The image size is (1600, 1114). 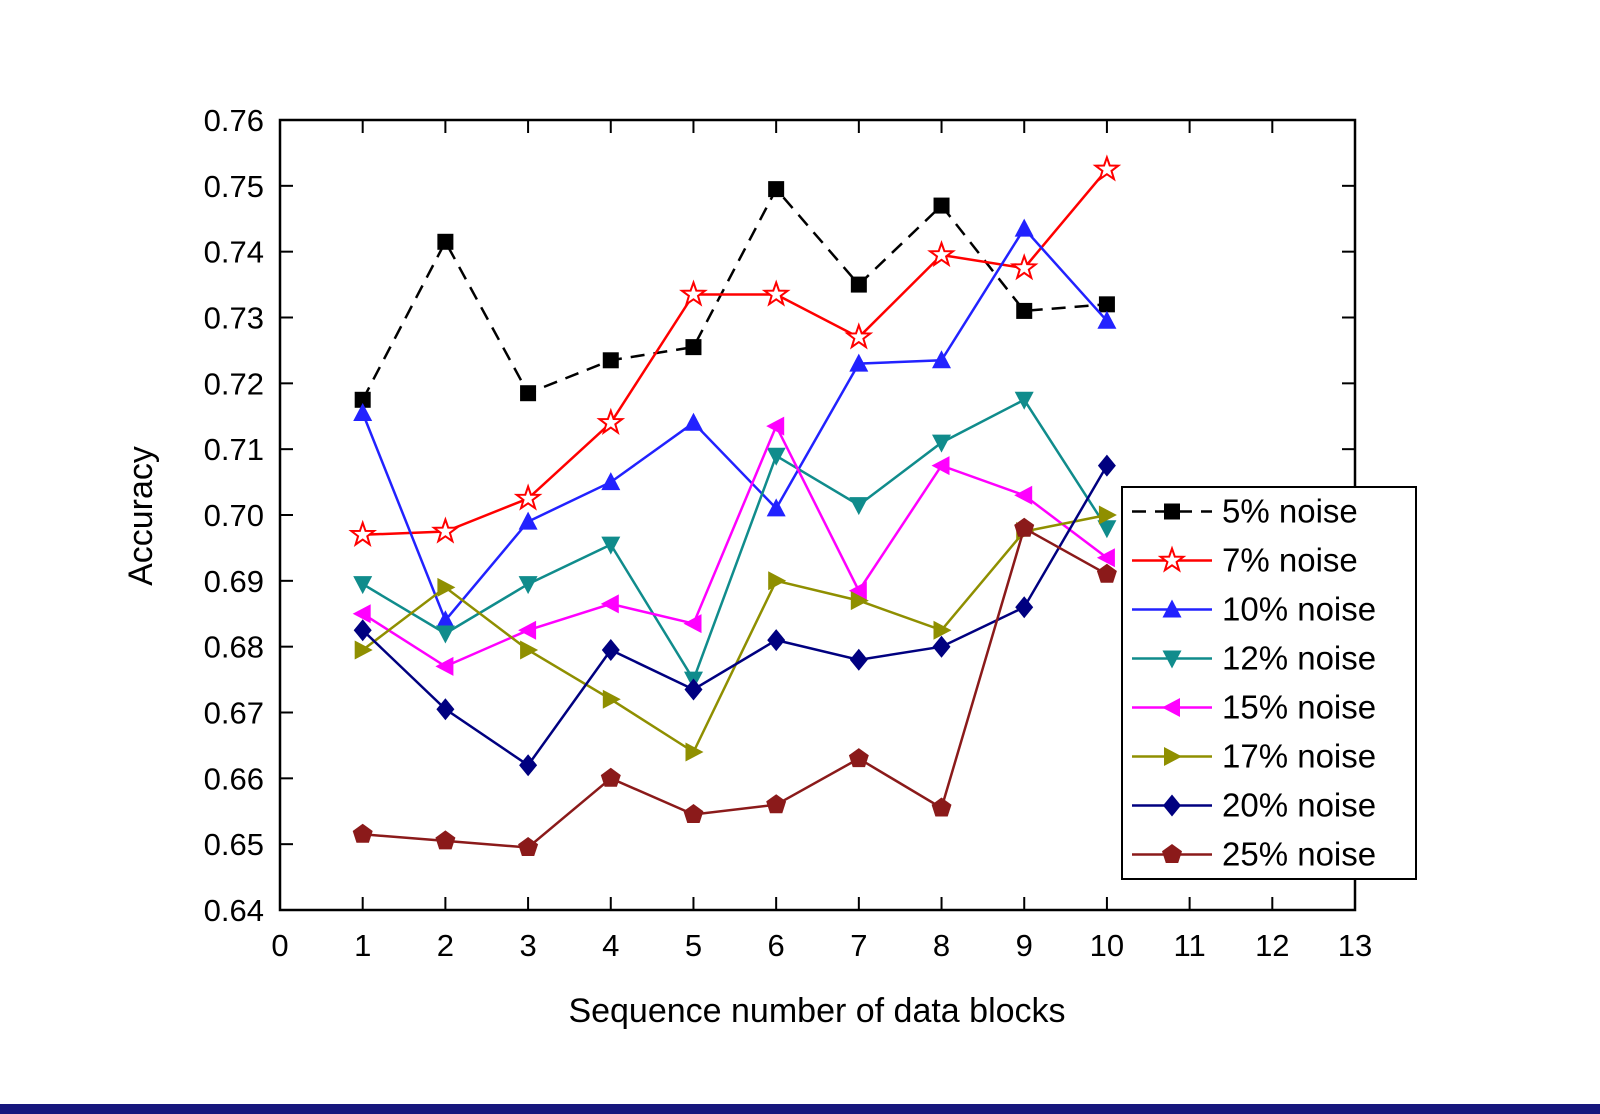 I want to click on series-17-noise, so click(x=735, y=633).